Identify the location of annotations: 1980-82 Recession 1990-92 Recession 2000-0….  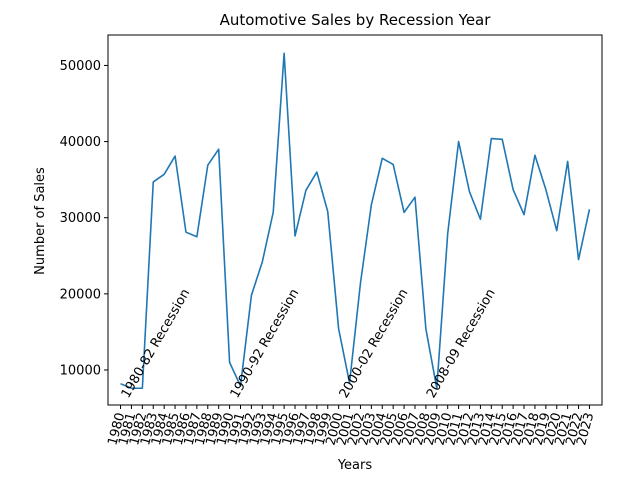
(309, 344).